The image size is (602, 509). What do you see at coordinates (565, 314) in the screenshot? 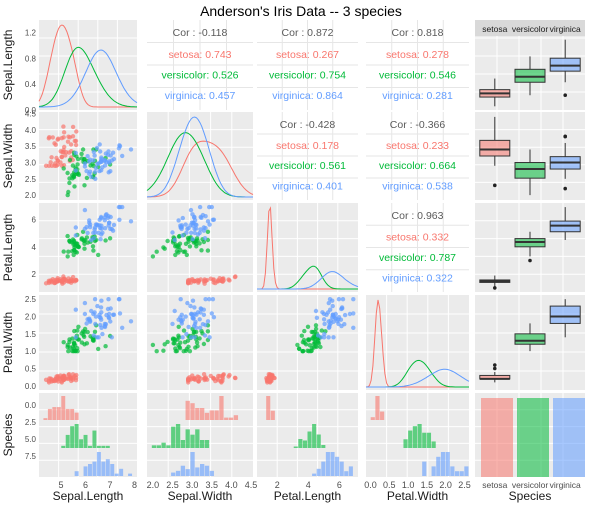
I see `boxplot-box-virginica` at bounding box center [565, 314].